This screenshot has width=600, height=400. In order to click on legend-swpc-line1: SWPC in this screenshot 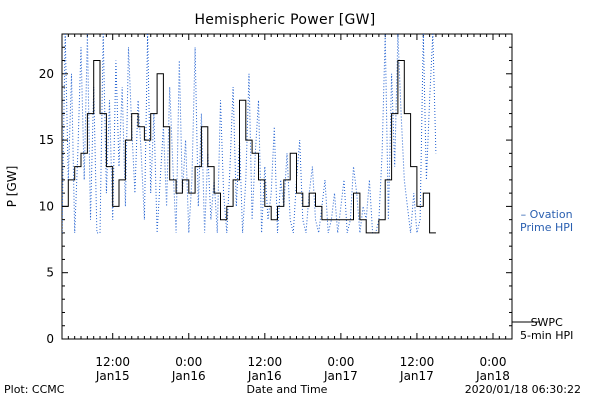, I will do `click(546, 322)`.